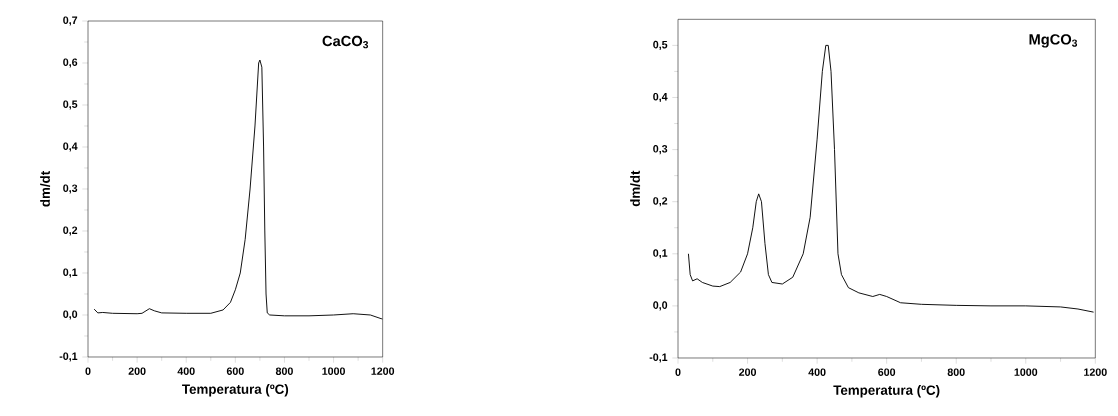  What do you see at coordinates (70, 21) in the screenshot?
I see `y-tick-label: 0,7` at bounding box center [70, 21].